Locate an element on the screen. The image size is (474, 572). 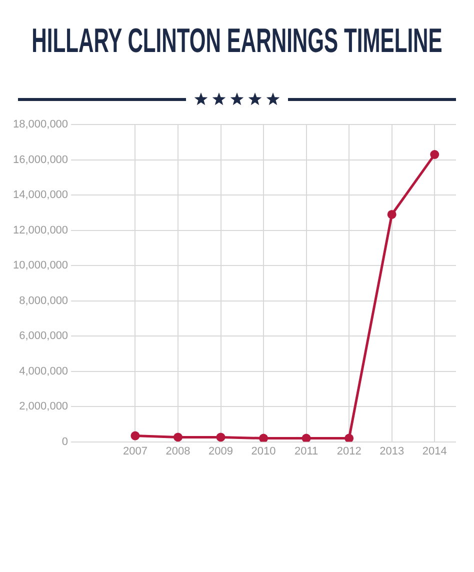
y-tick-label: 16,000,000 is located at coordinates (40, 160).